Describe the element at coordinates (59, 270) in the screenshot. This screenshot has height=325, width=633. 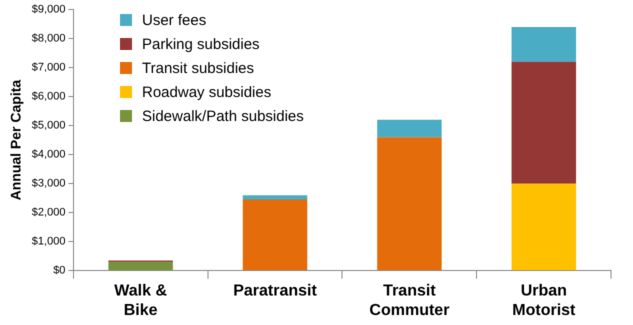
I see `y-tick-label: $0` at that location.